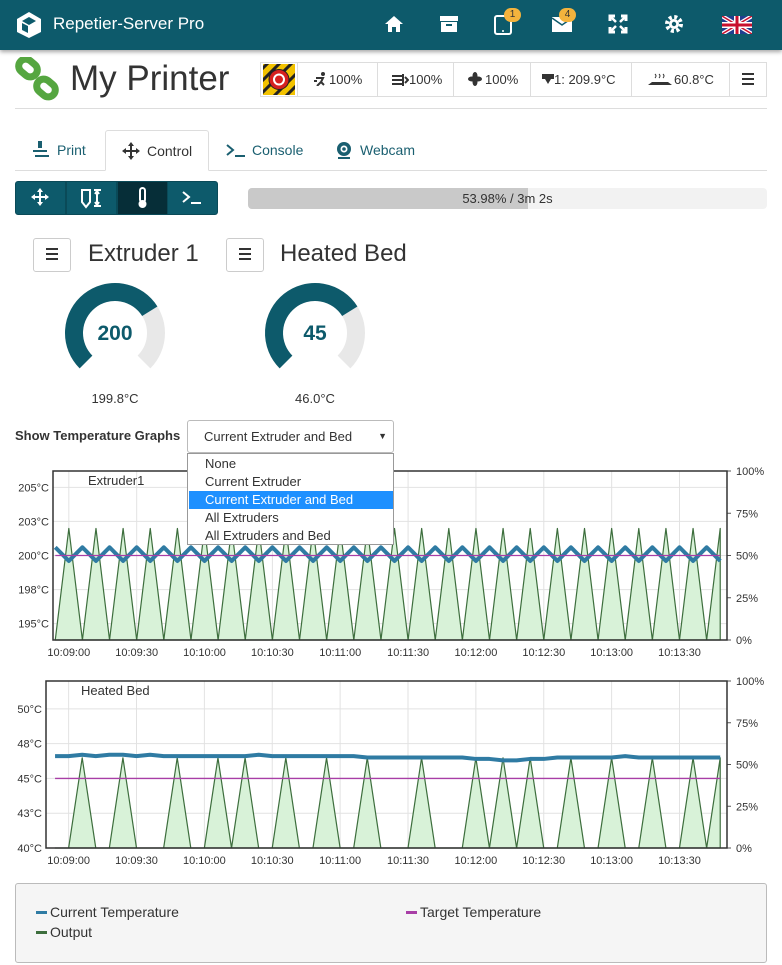  I want to click on top-bar: Repetier-Server Pro 1 4, so click(391, 25).